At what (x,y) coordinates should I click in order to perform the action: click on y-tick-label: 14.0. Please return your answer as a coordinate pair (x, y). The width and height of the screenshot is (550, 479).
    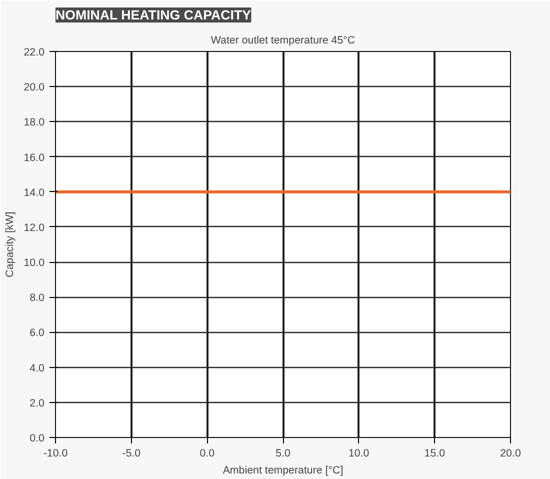
    Looking at the image, I should click on (34, 192).